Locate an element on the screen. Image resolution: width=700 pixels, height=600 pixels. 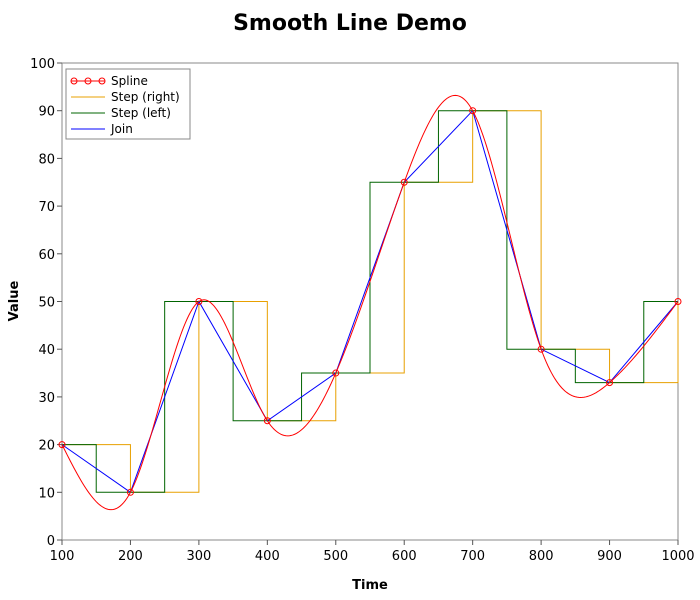
y-axis-label: Value is located at coordinates (14, 300).